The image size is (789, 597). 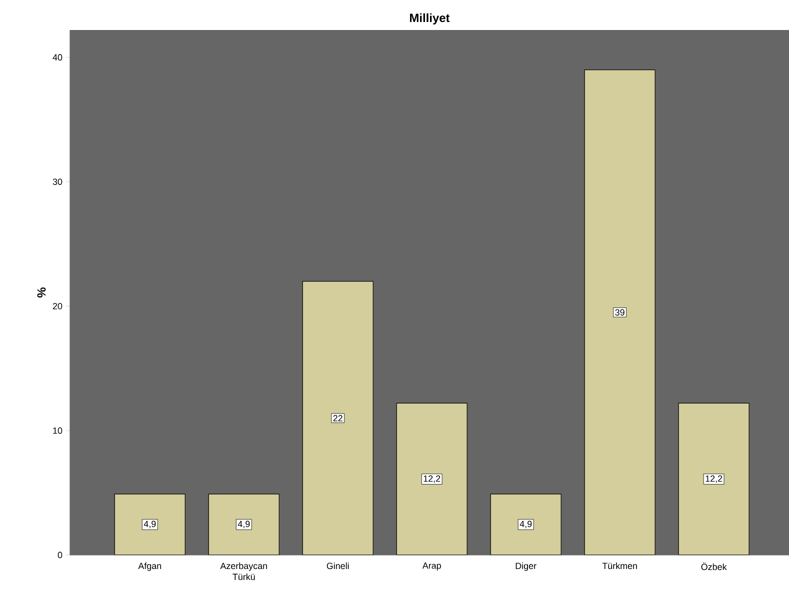 I want to click on x-tick-label: Arap, so click(x=431, y=566).